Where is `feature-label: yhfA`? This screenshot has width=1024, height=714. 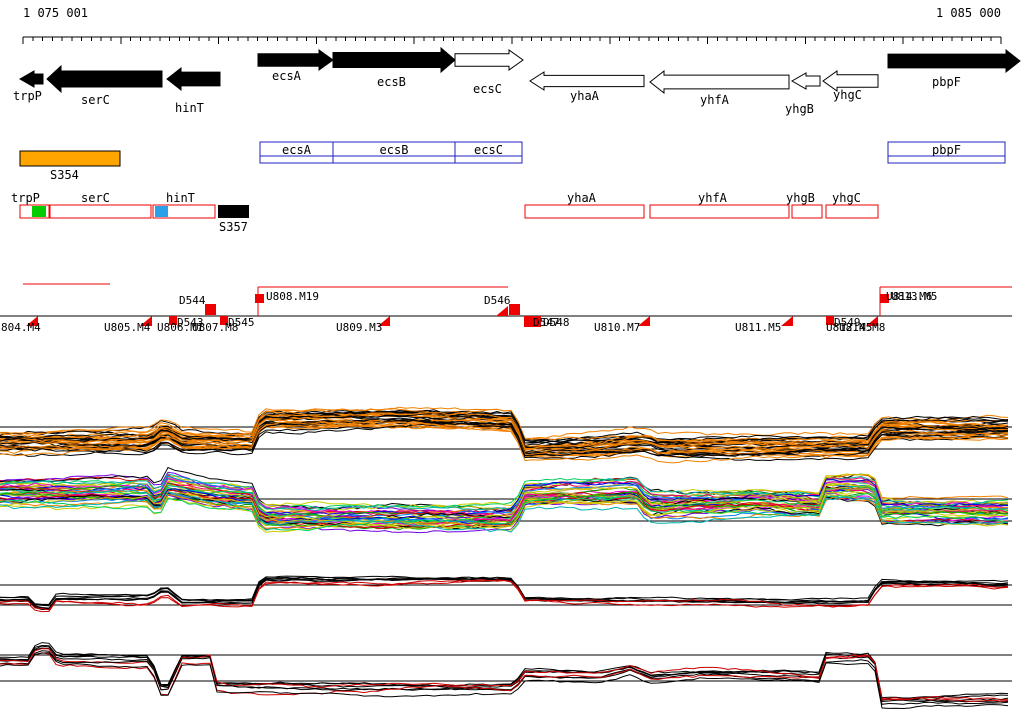
feature-label: yhfA is located at coordinates (713, 198).